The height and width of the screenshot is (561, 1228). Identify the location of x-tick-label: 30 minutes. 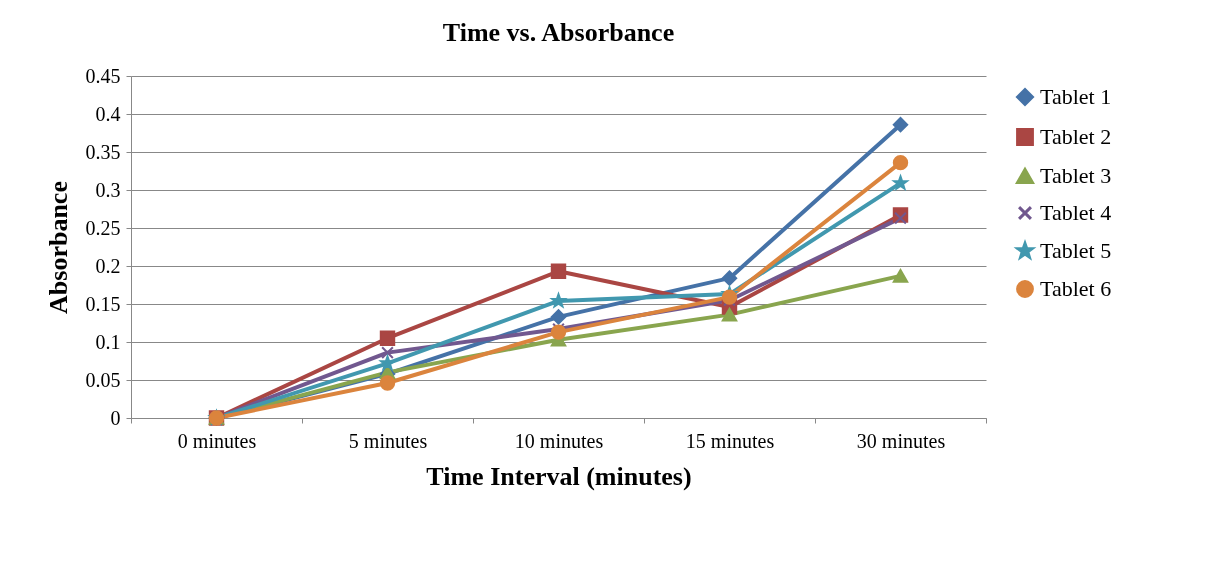
(901, 440).